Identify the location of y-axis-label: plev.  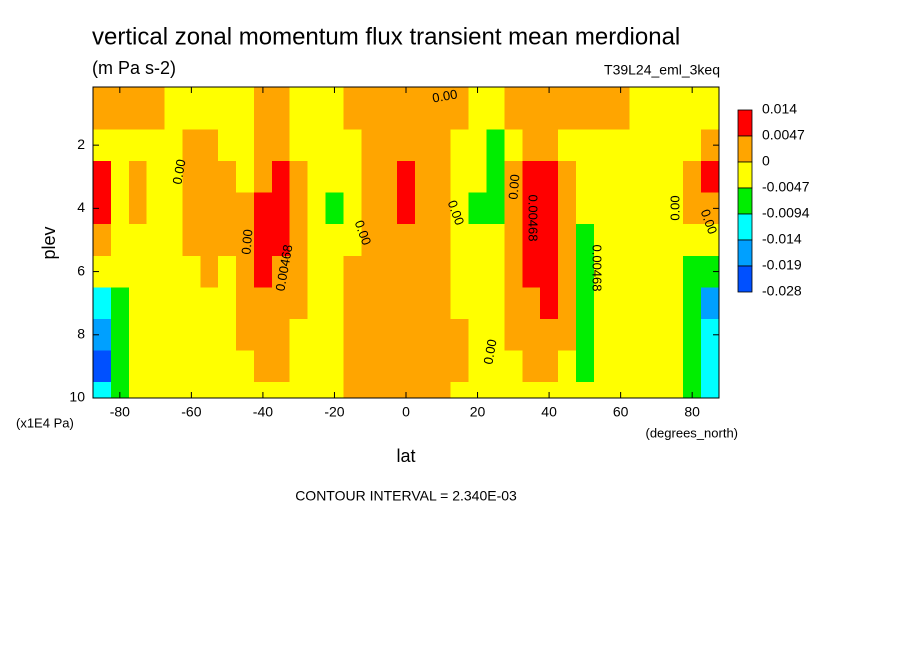
(49, 242).